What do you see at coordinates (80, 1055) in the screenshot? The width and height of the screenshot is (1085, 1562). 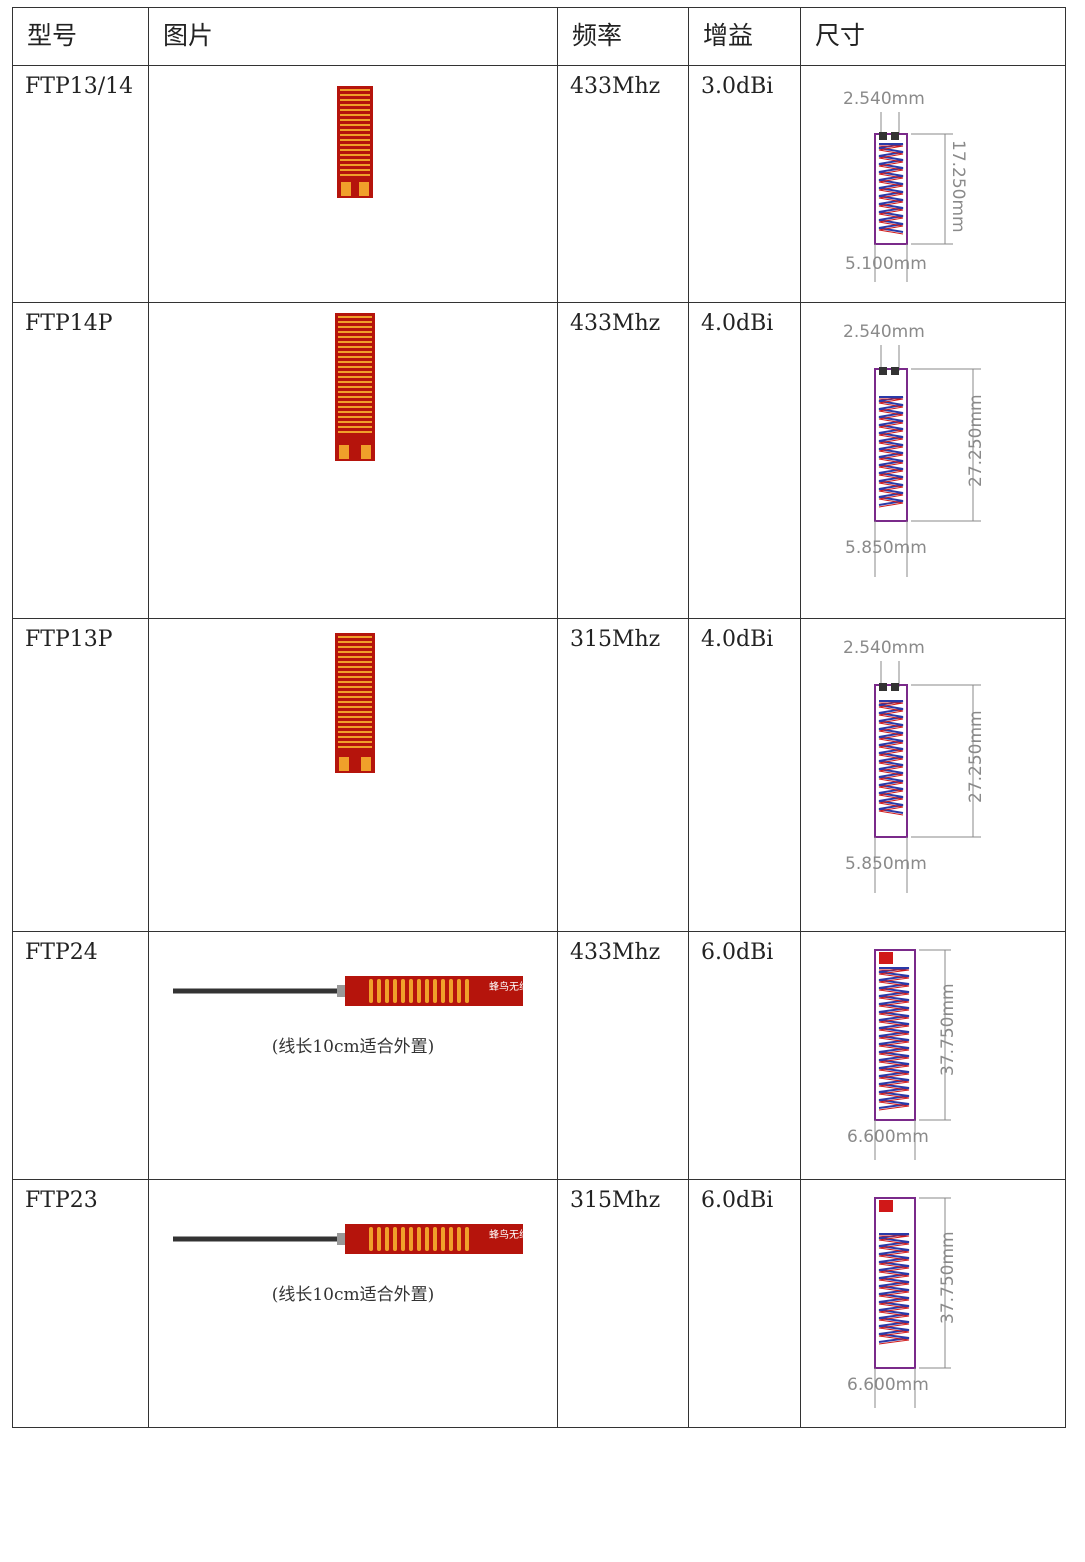 I see `model-cell: FTP24` at bounding box center [80, 1055].